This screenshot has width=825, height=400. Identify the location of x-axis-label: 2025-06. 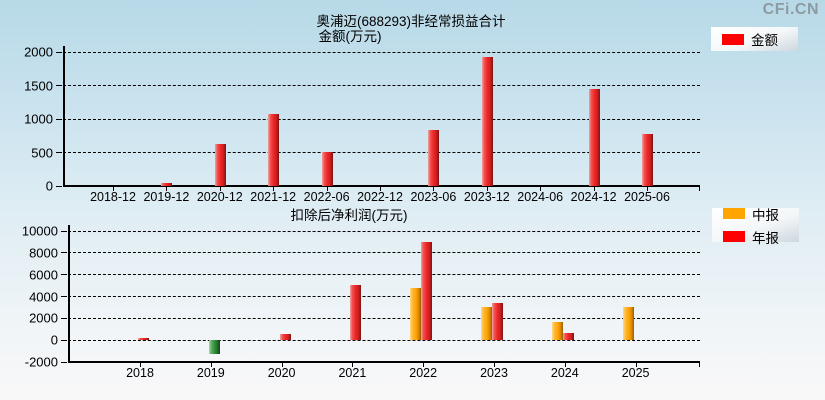
(647, 197).